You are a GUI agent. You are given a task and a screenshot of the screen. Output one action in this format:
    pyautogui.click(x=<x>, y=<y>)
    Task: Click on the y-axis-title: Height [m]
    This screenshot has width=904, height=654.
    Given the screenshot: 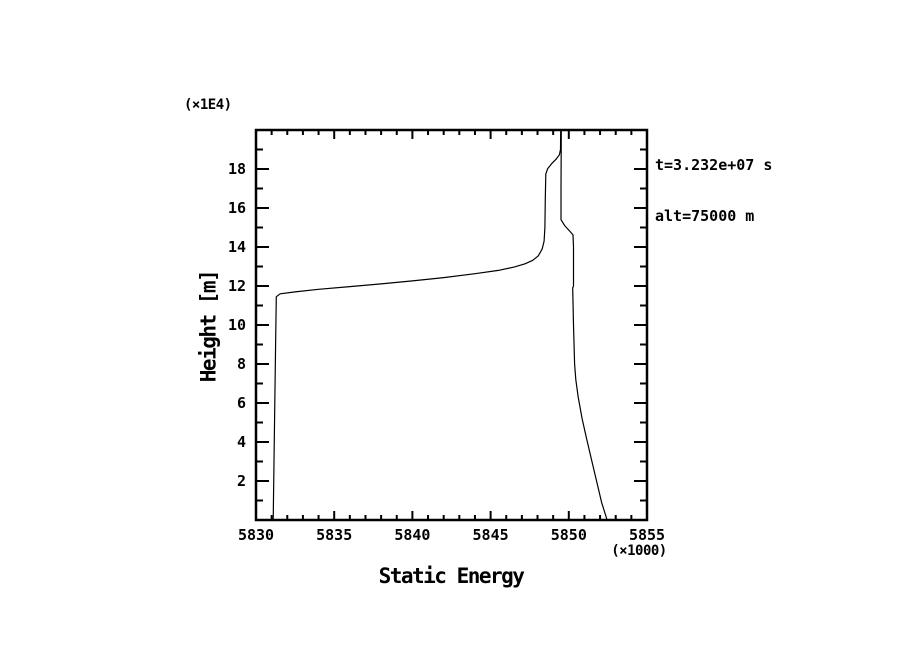 What is the action you would take?
    pyautogui.click(x=208, y=326)
    